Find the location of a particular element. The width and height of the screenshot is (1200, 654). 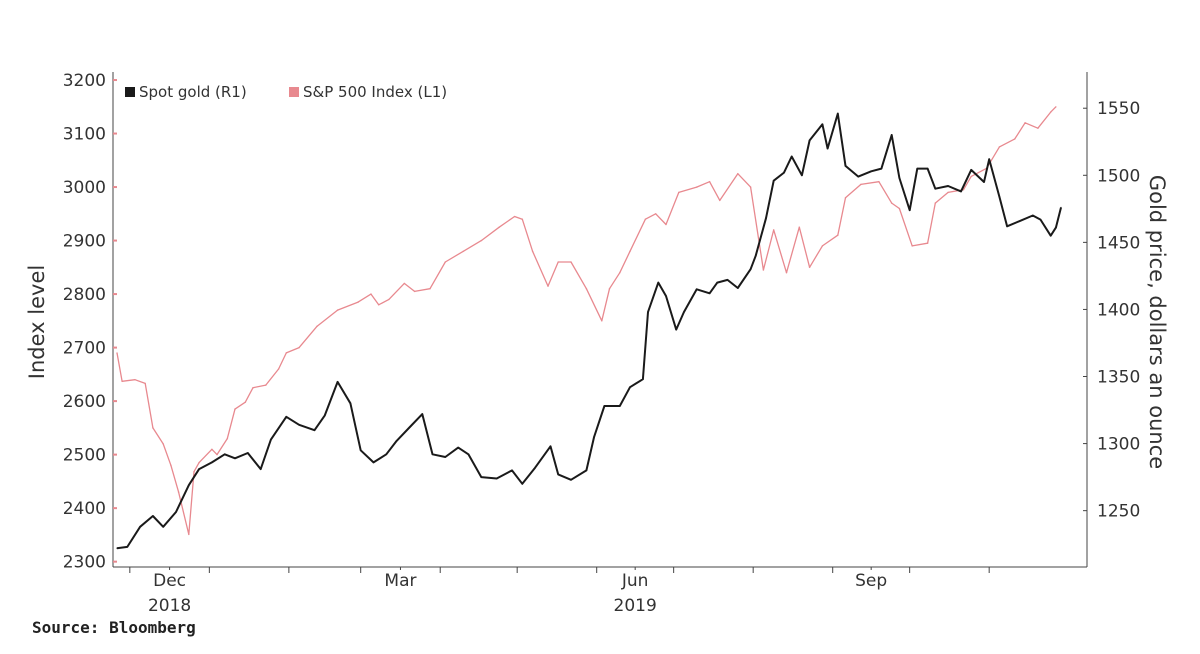

right-axis-ticks: 1550 1500 1450 1400 1350 1300 1250 is located at coordinates (1111, 310).